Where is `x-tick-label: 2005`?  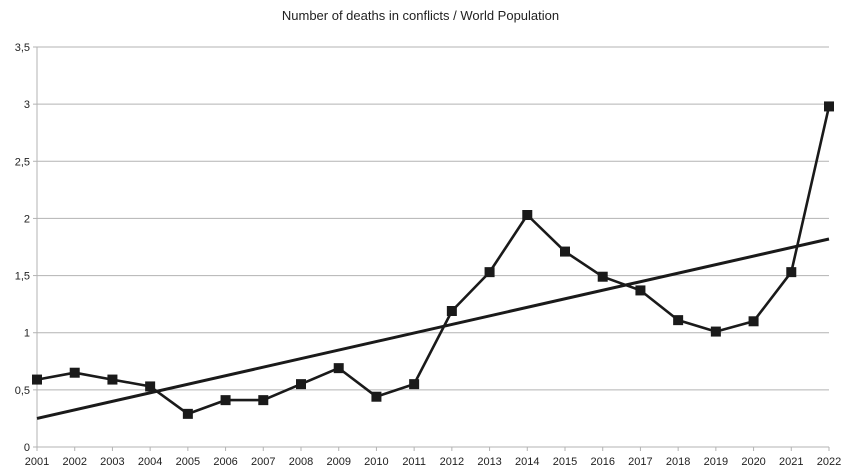 x-tick-label: 2005 is located at coordinates (188, 462).